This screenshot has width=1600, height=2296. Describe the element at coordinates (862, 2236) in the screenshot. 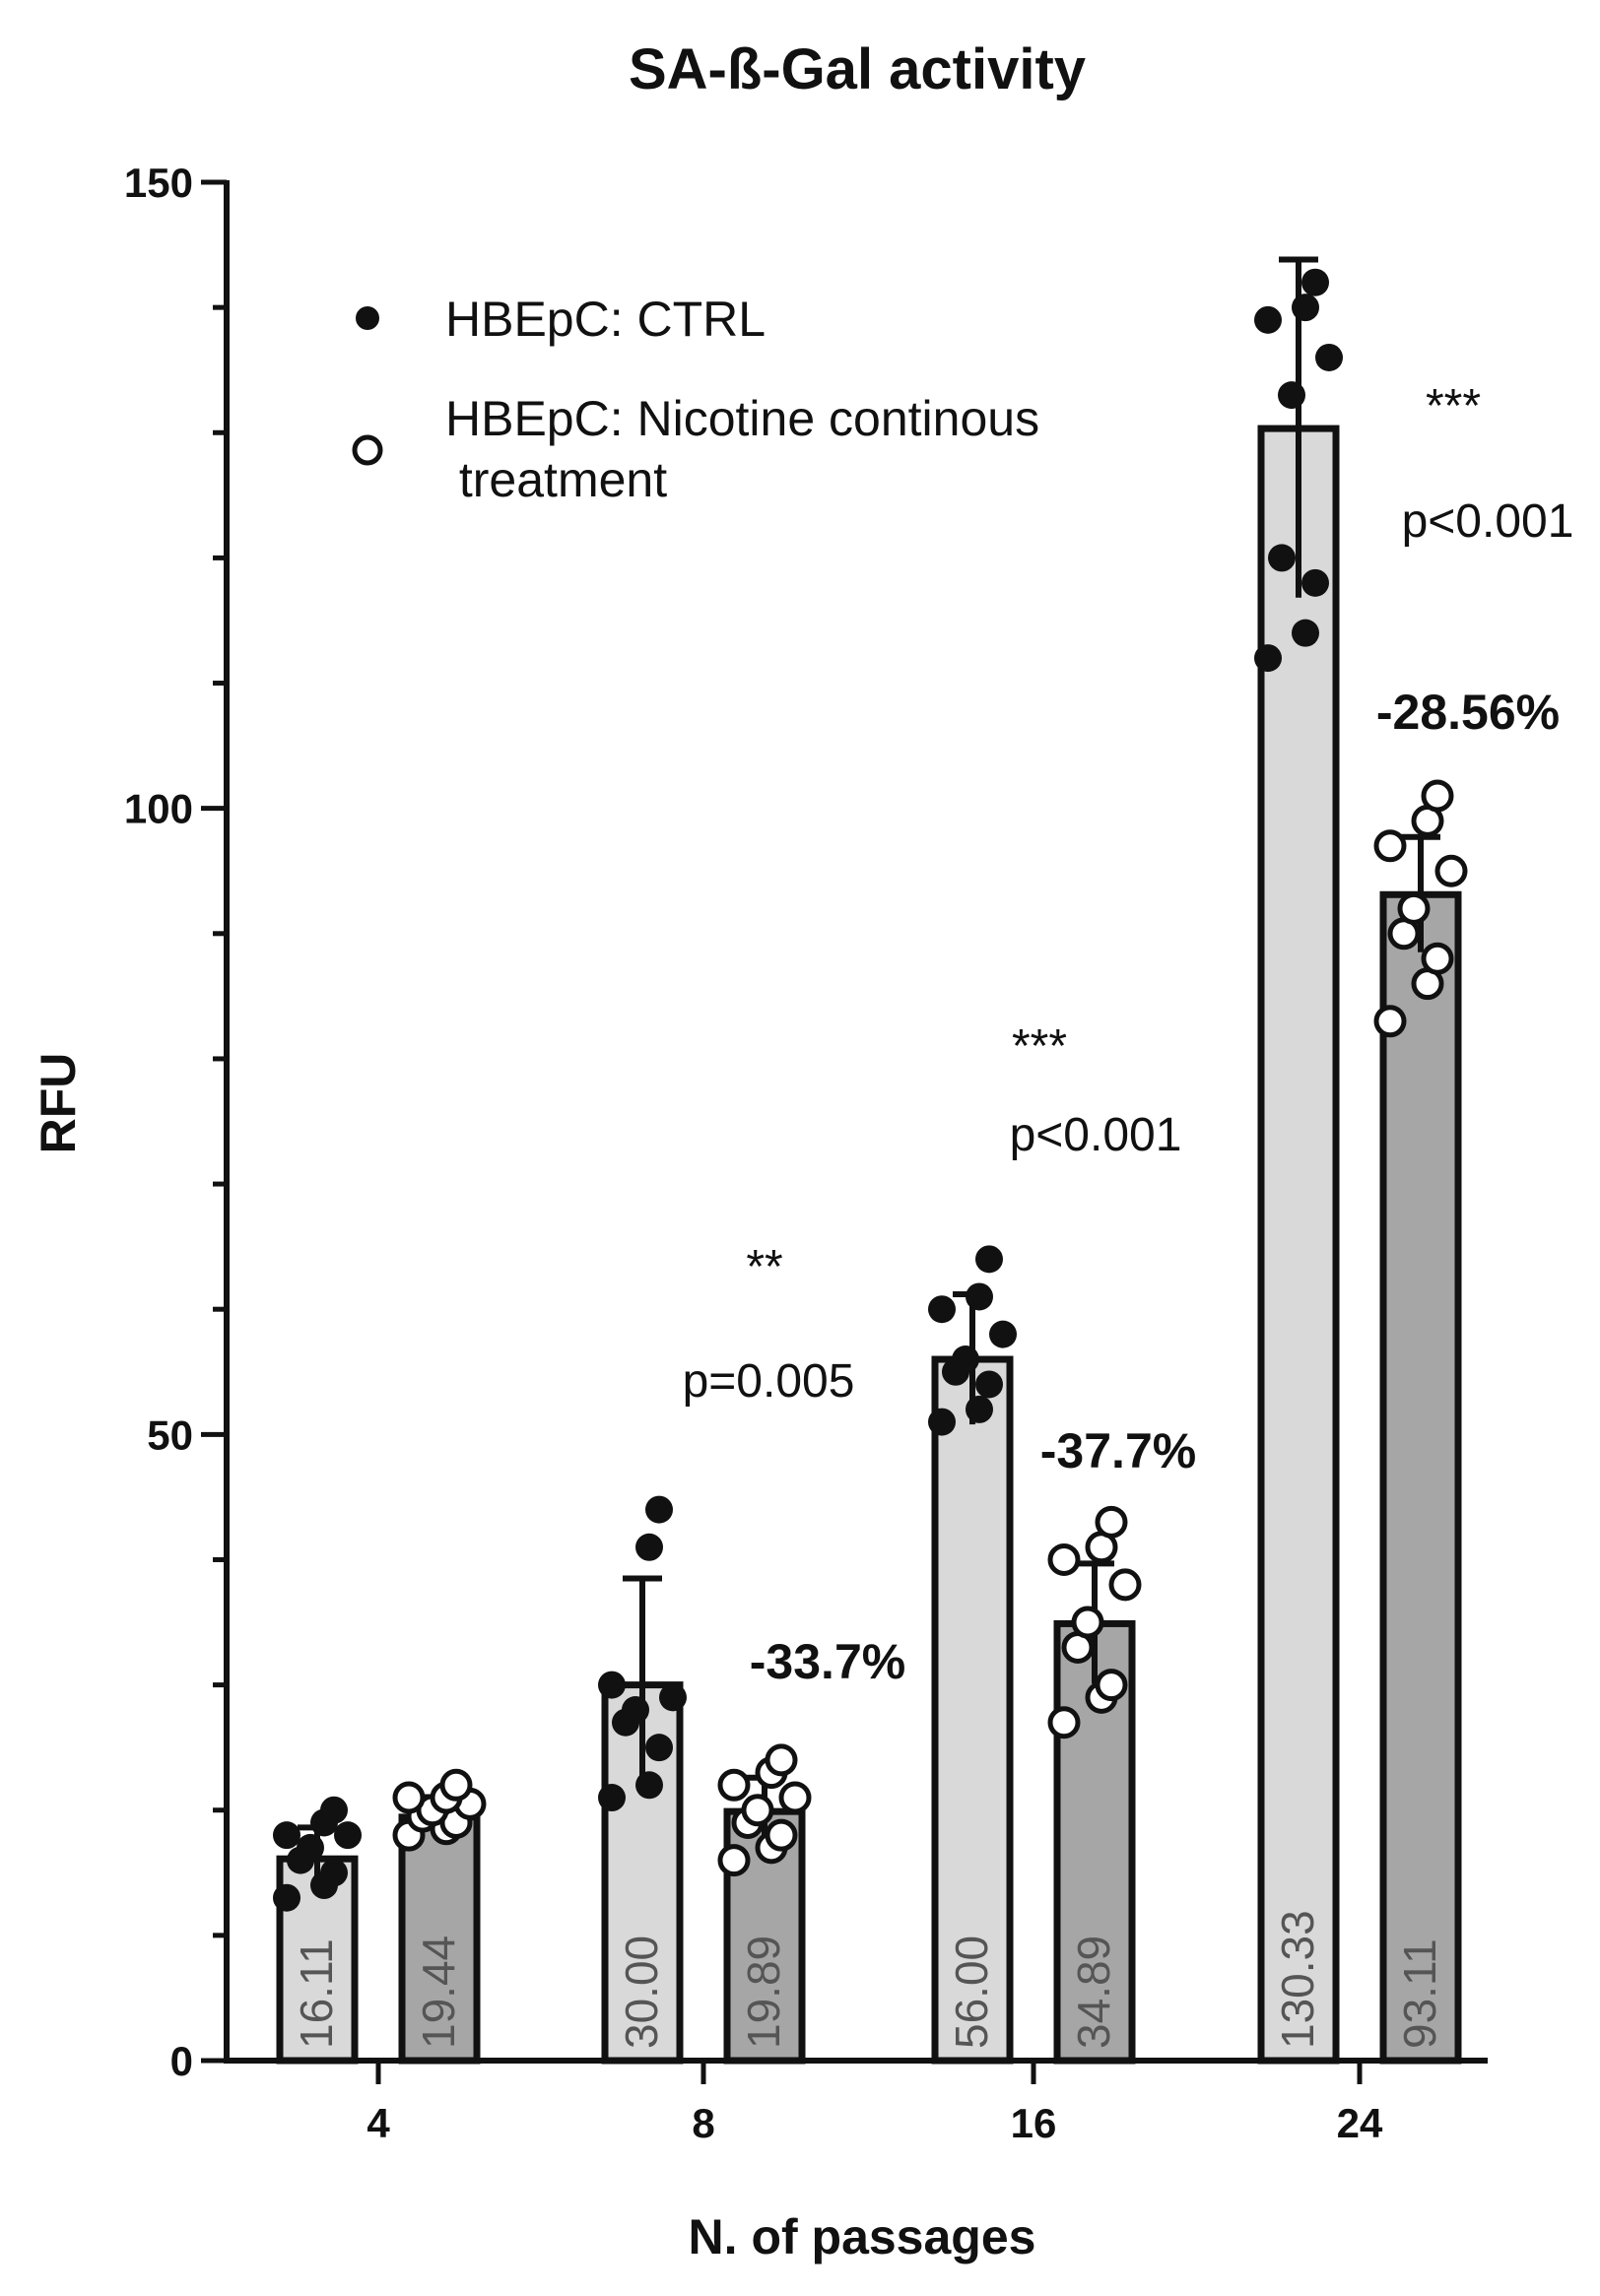

I see `x-axis-label: N. of passages` at that location.